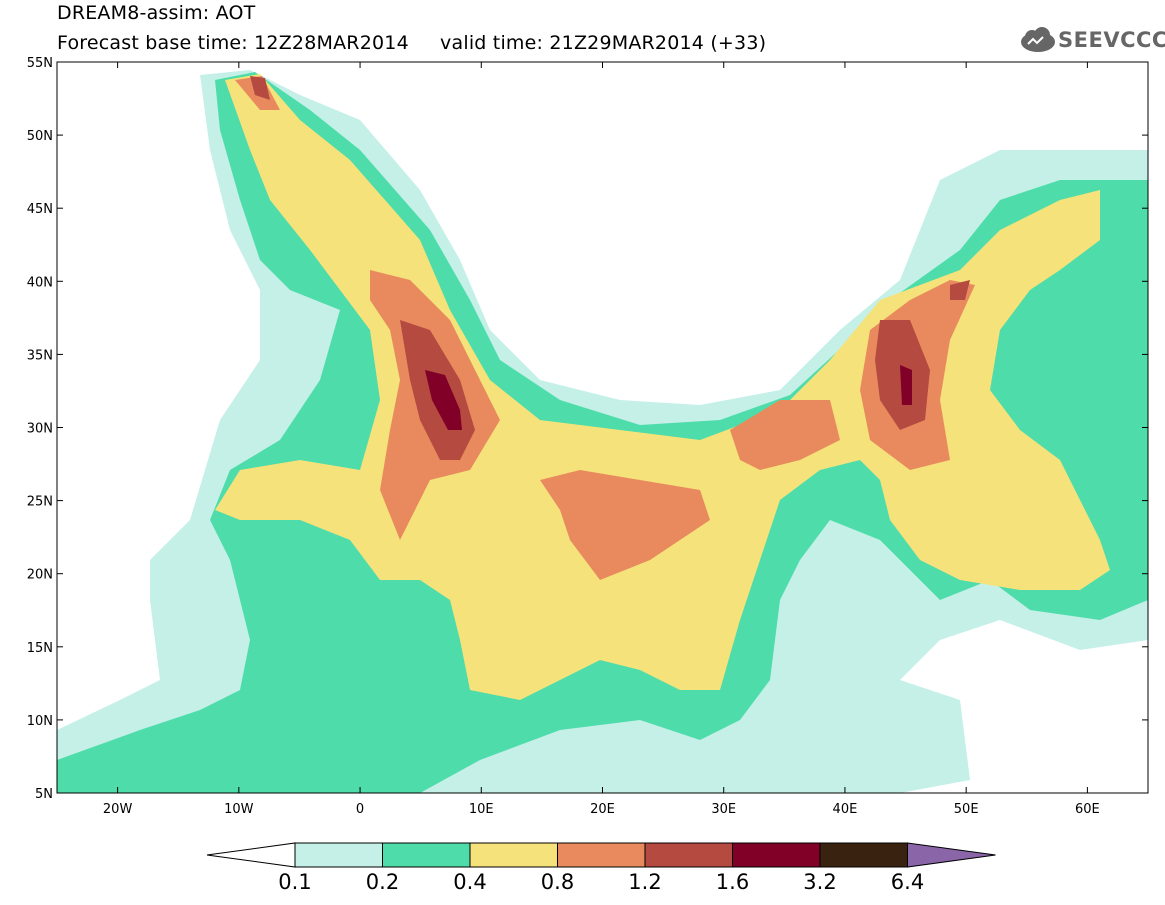 This screenshot has width=1165, height=905. What do you see at coordinates (40, 575) in the screenshot?
I see `lat-tick-label: 20N` at bounding box center [40, 575].